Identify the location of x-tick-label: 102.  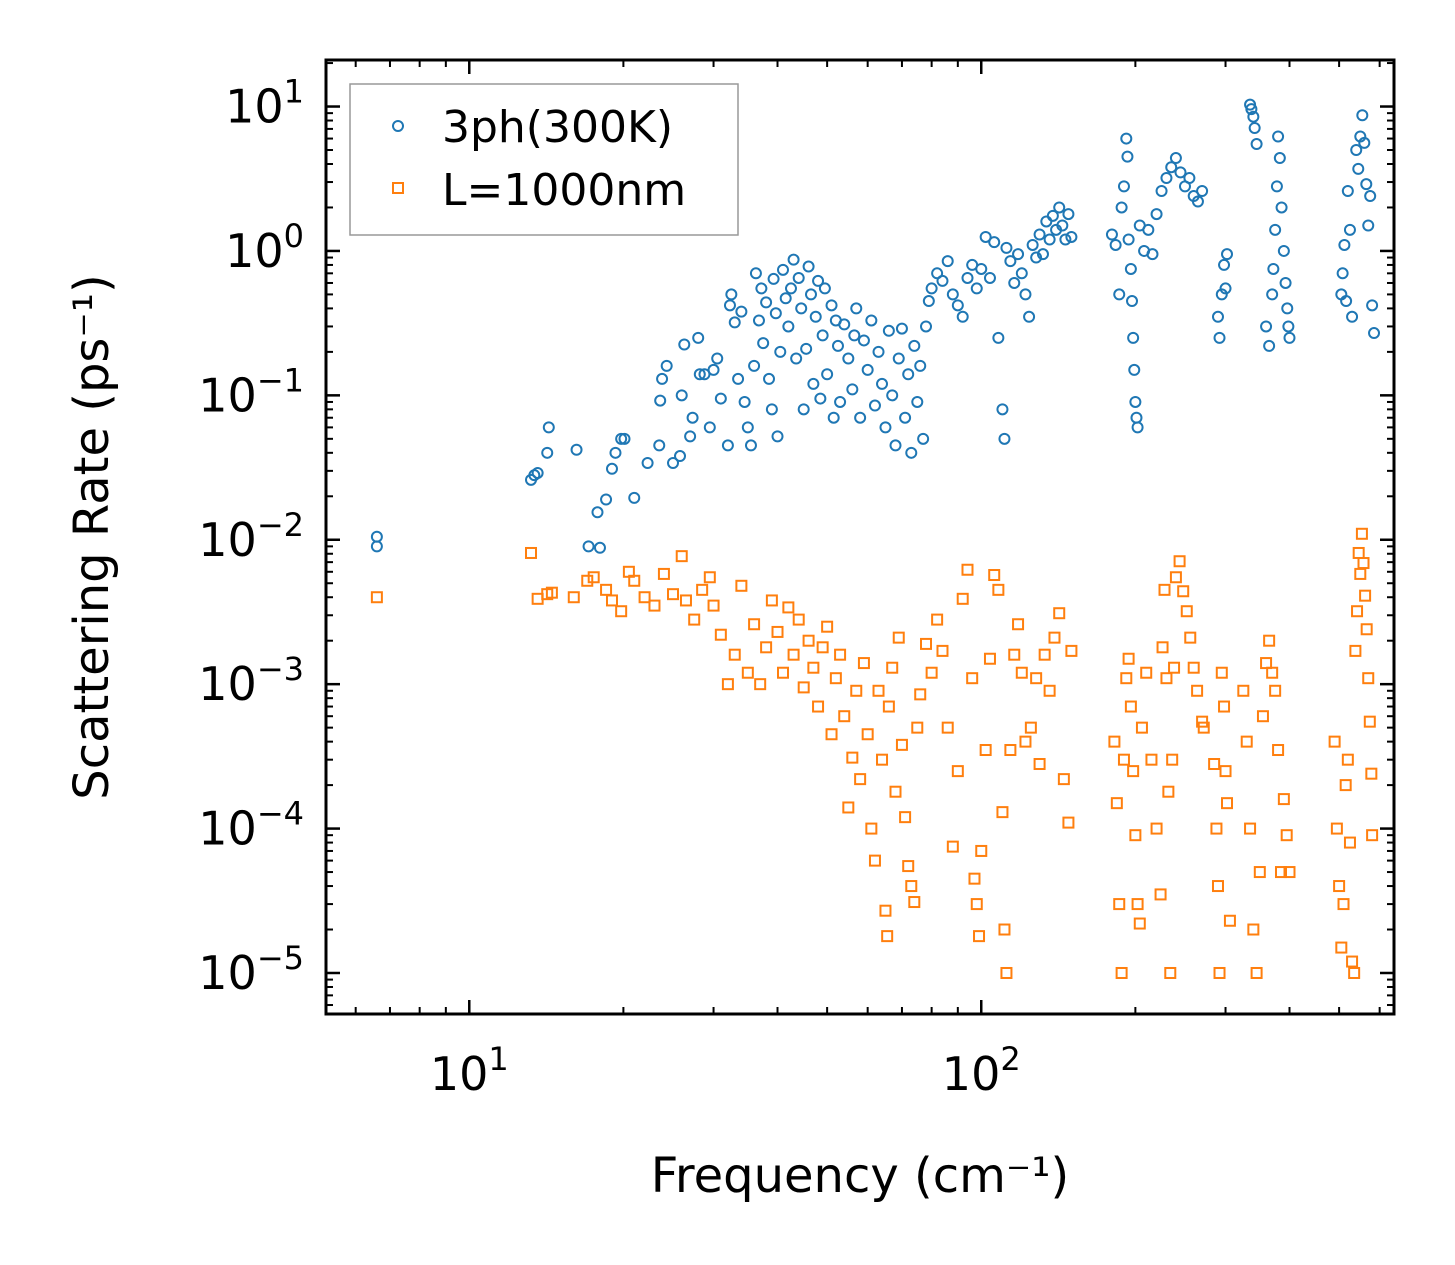
(981, 1070).